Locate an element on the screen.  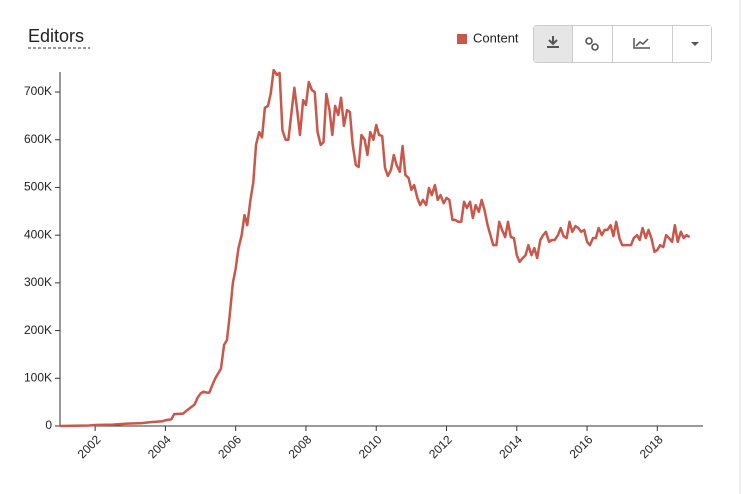
chart-icon is located at coordinates (641, 43).